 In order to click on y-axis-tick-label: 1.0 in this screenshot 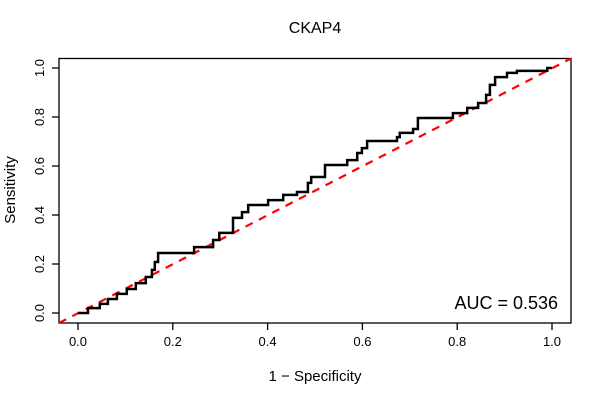, I will do `click(39, 68)`.